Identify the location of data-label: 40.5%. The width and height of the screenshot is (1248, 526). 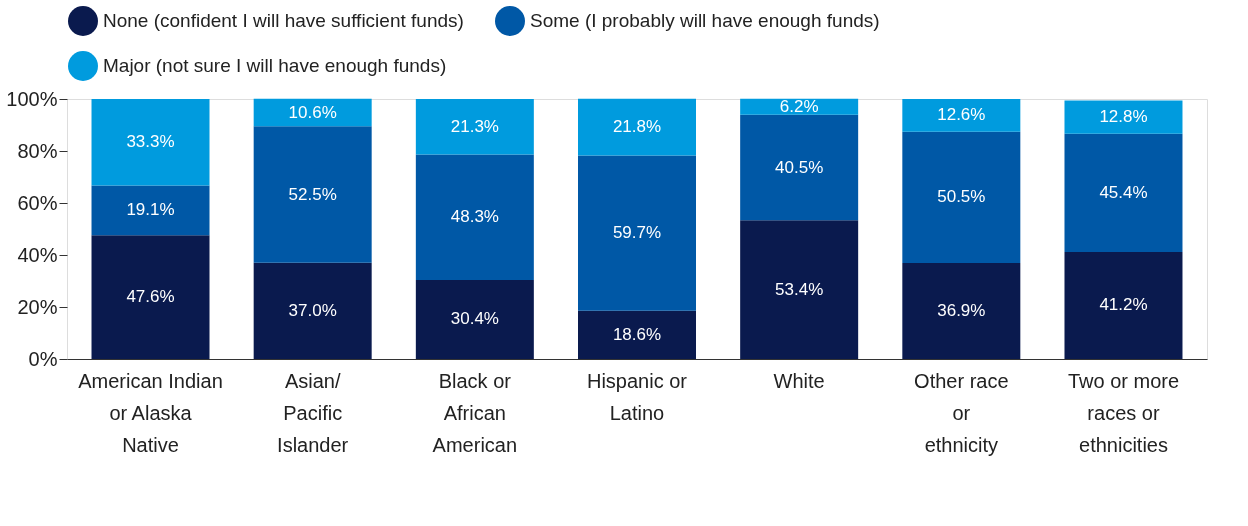
(799, 167).